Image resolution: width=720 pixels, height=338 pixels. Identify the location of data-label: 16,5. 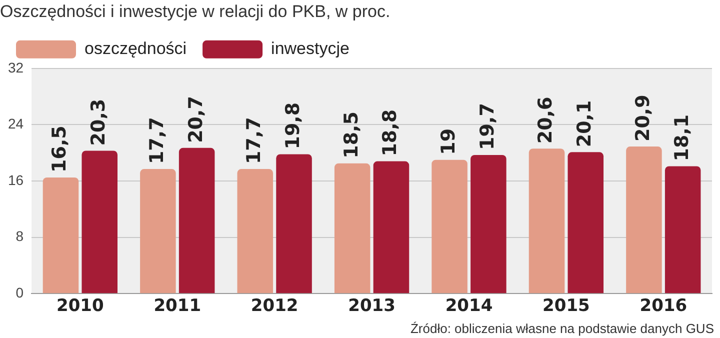
(59, 149).